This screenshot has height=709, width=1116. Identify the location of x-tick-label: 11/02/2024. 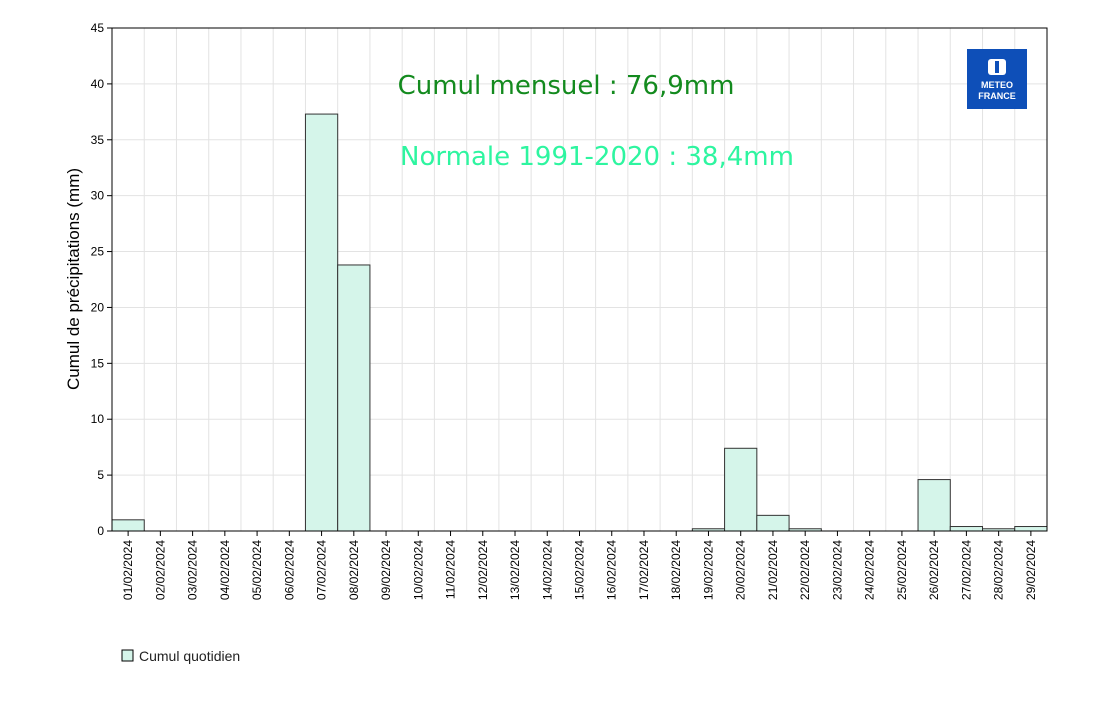
(451, 569).